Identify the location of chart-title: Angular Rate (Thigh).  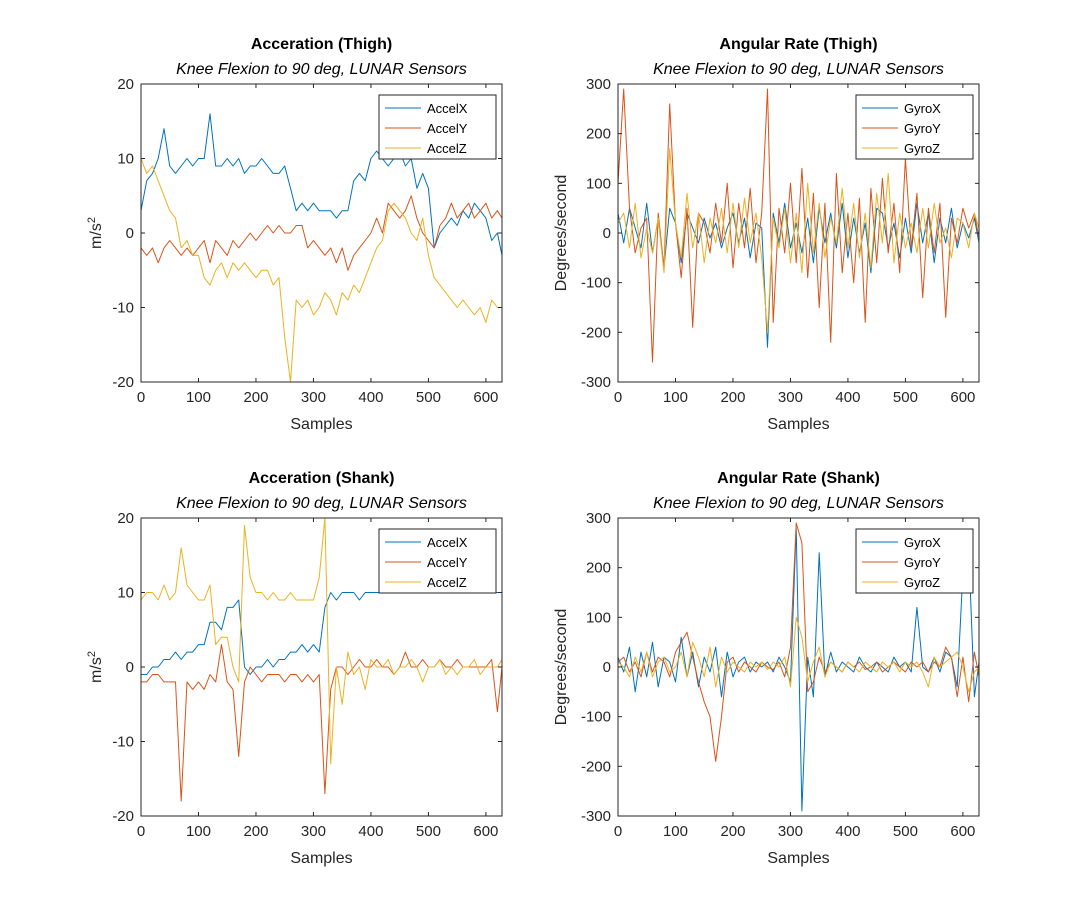
(798, 44).